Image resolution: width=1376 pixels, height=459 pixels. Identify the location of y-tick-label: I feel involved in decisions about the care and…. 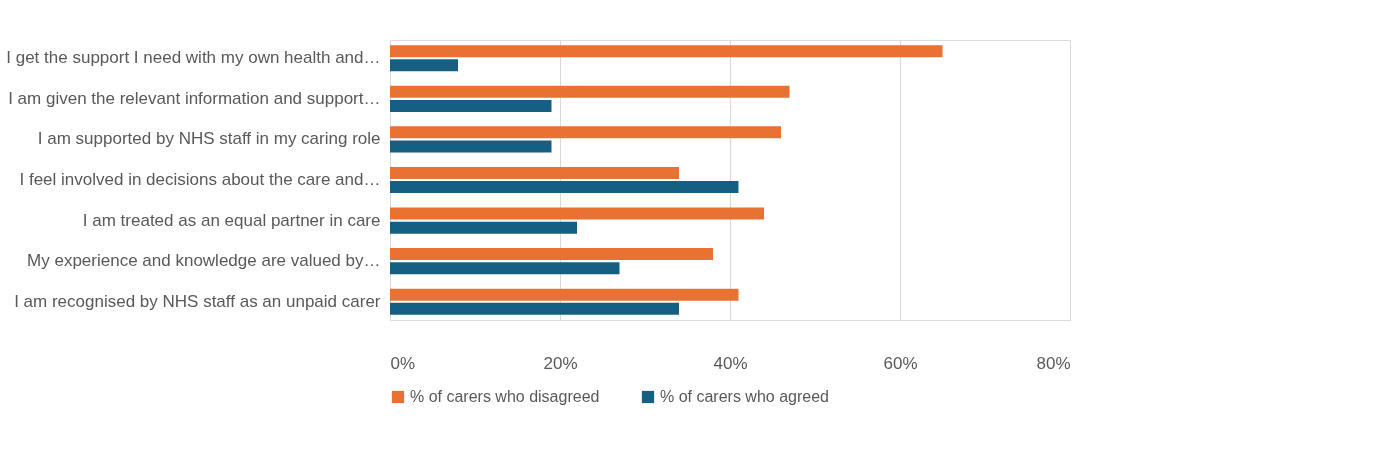
(200, 179).